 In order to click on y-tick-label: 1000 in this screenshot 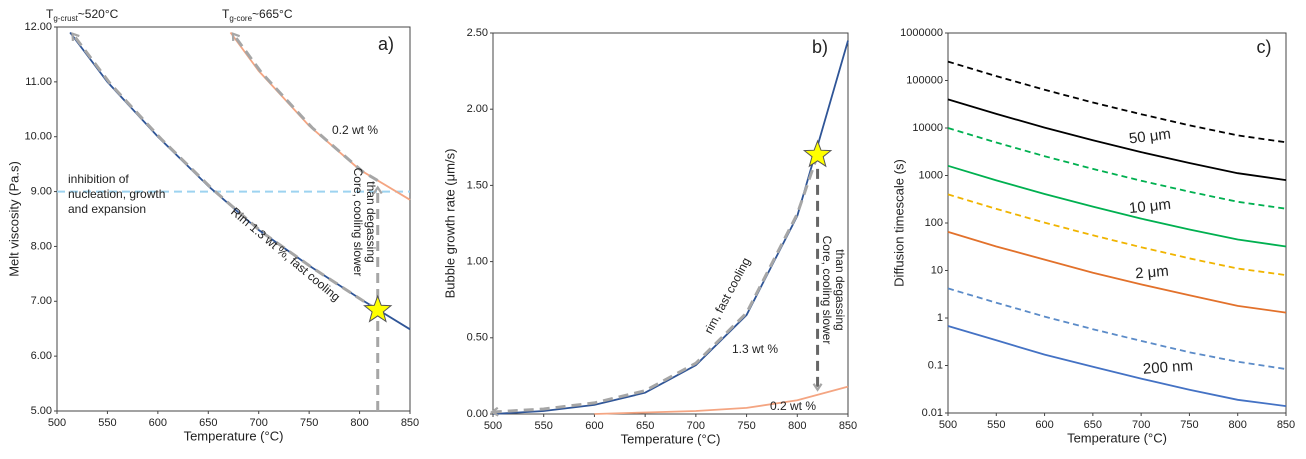, I will do `click(931, 175)`.